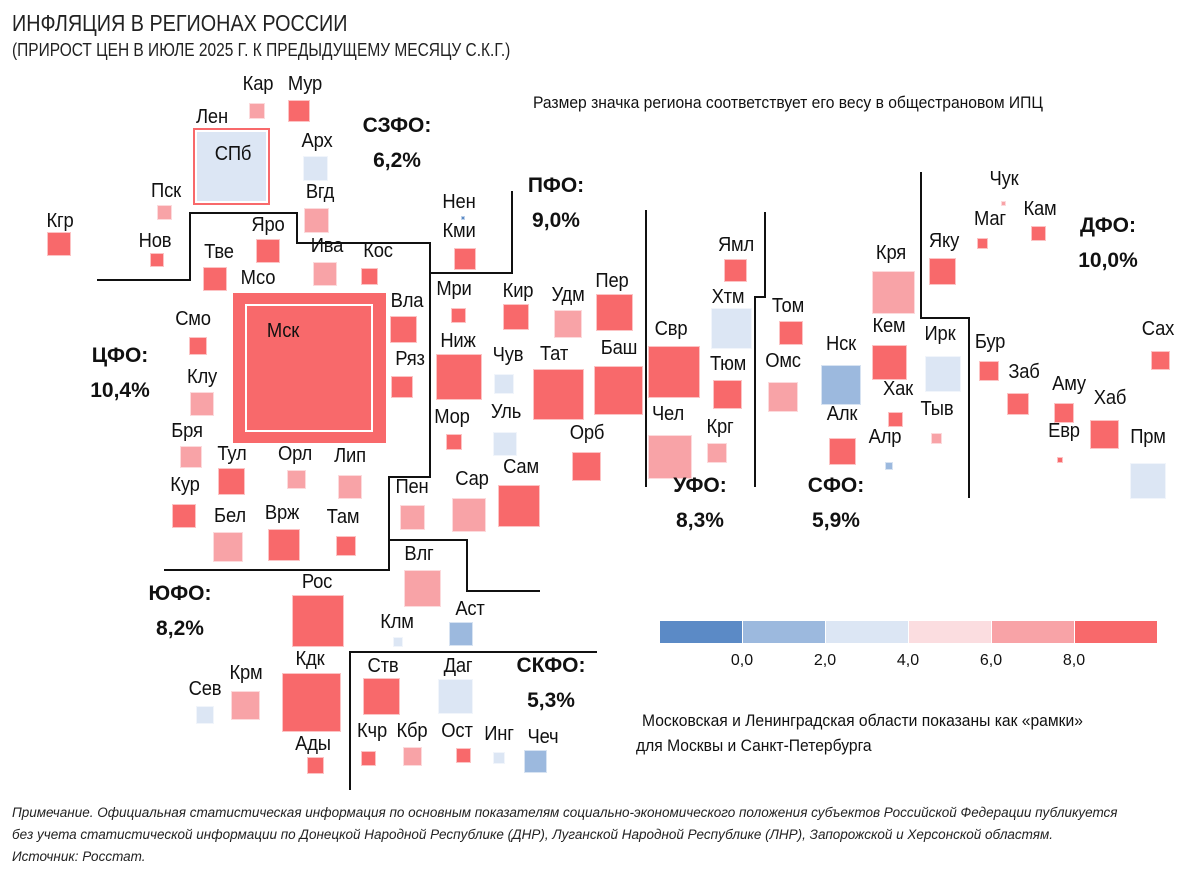 Image resolution: width=1200 pixels, height=870 pixels. Describe the element at coordinates (180, 23) in the screenshot. I see `chart-title: ИНФЛЯЦИЯ В РЕГИОНАХ РОССИИ` at that location.